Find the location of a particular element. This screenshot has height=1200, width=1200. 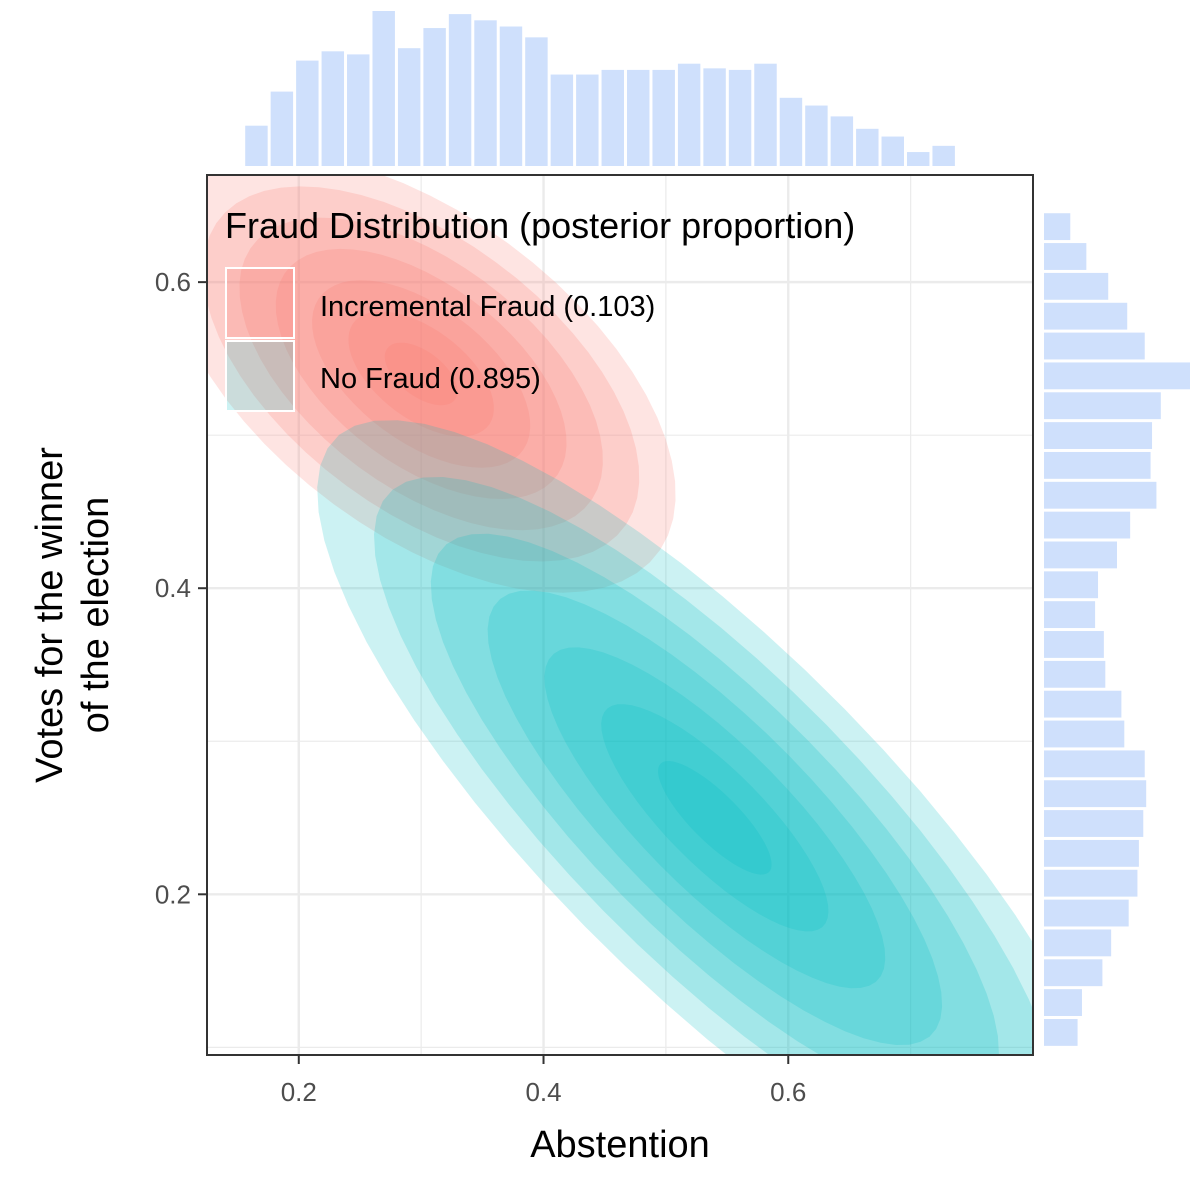

legend-label-no-fraud: No Fraud (0.895) is located at coordinates (430, 379).